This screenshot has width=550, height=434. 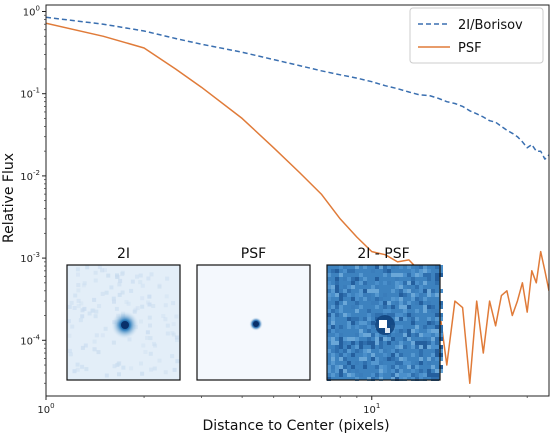 I want to click on x-axis-label: Distance to Center (pixels), so click(x=295, y=426).